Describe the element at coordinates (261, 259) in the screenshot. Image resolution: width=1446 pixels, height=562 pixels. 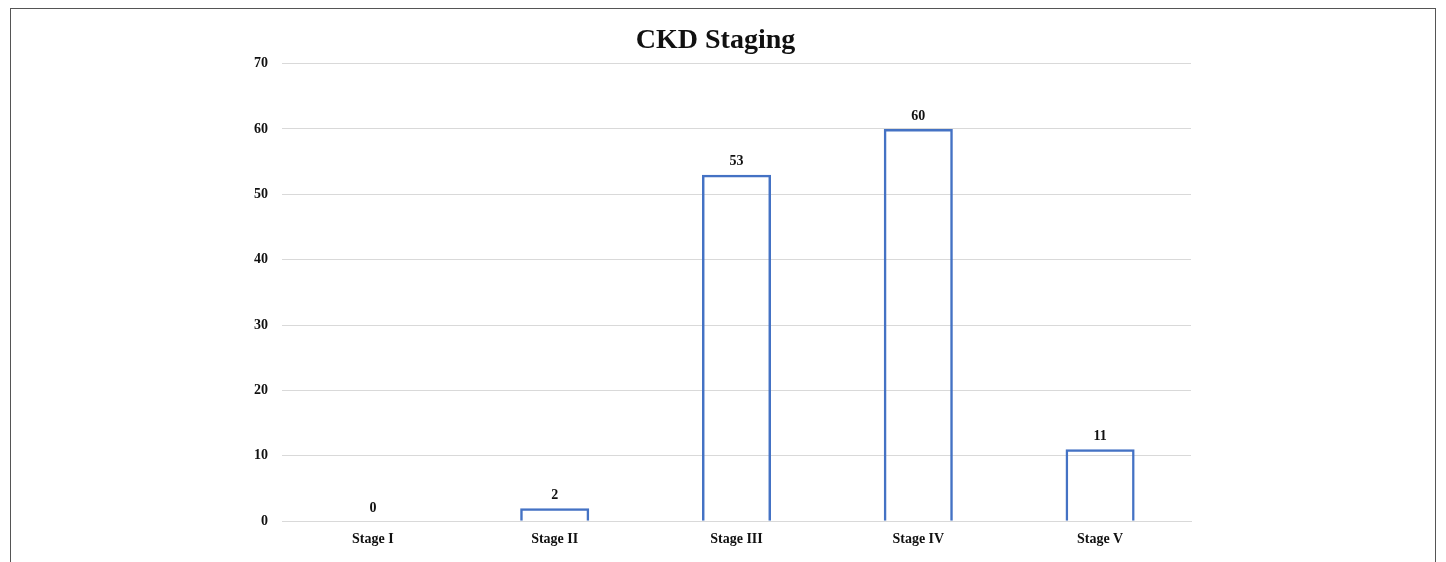
I see `y-tick-label: 40` at that location.